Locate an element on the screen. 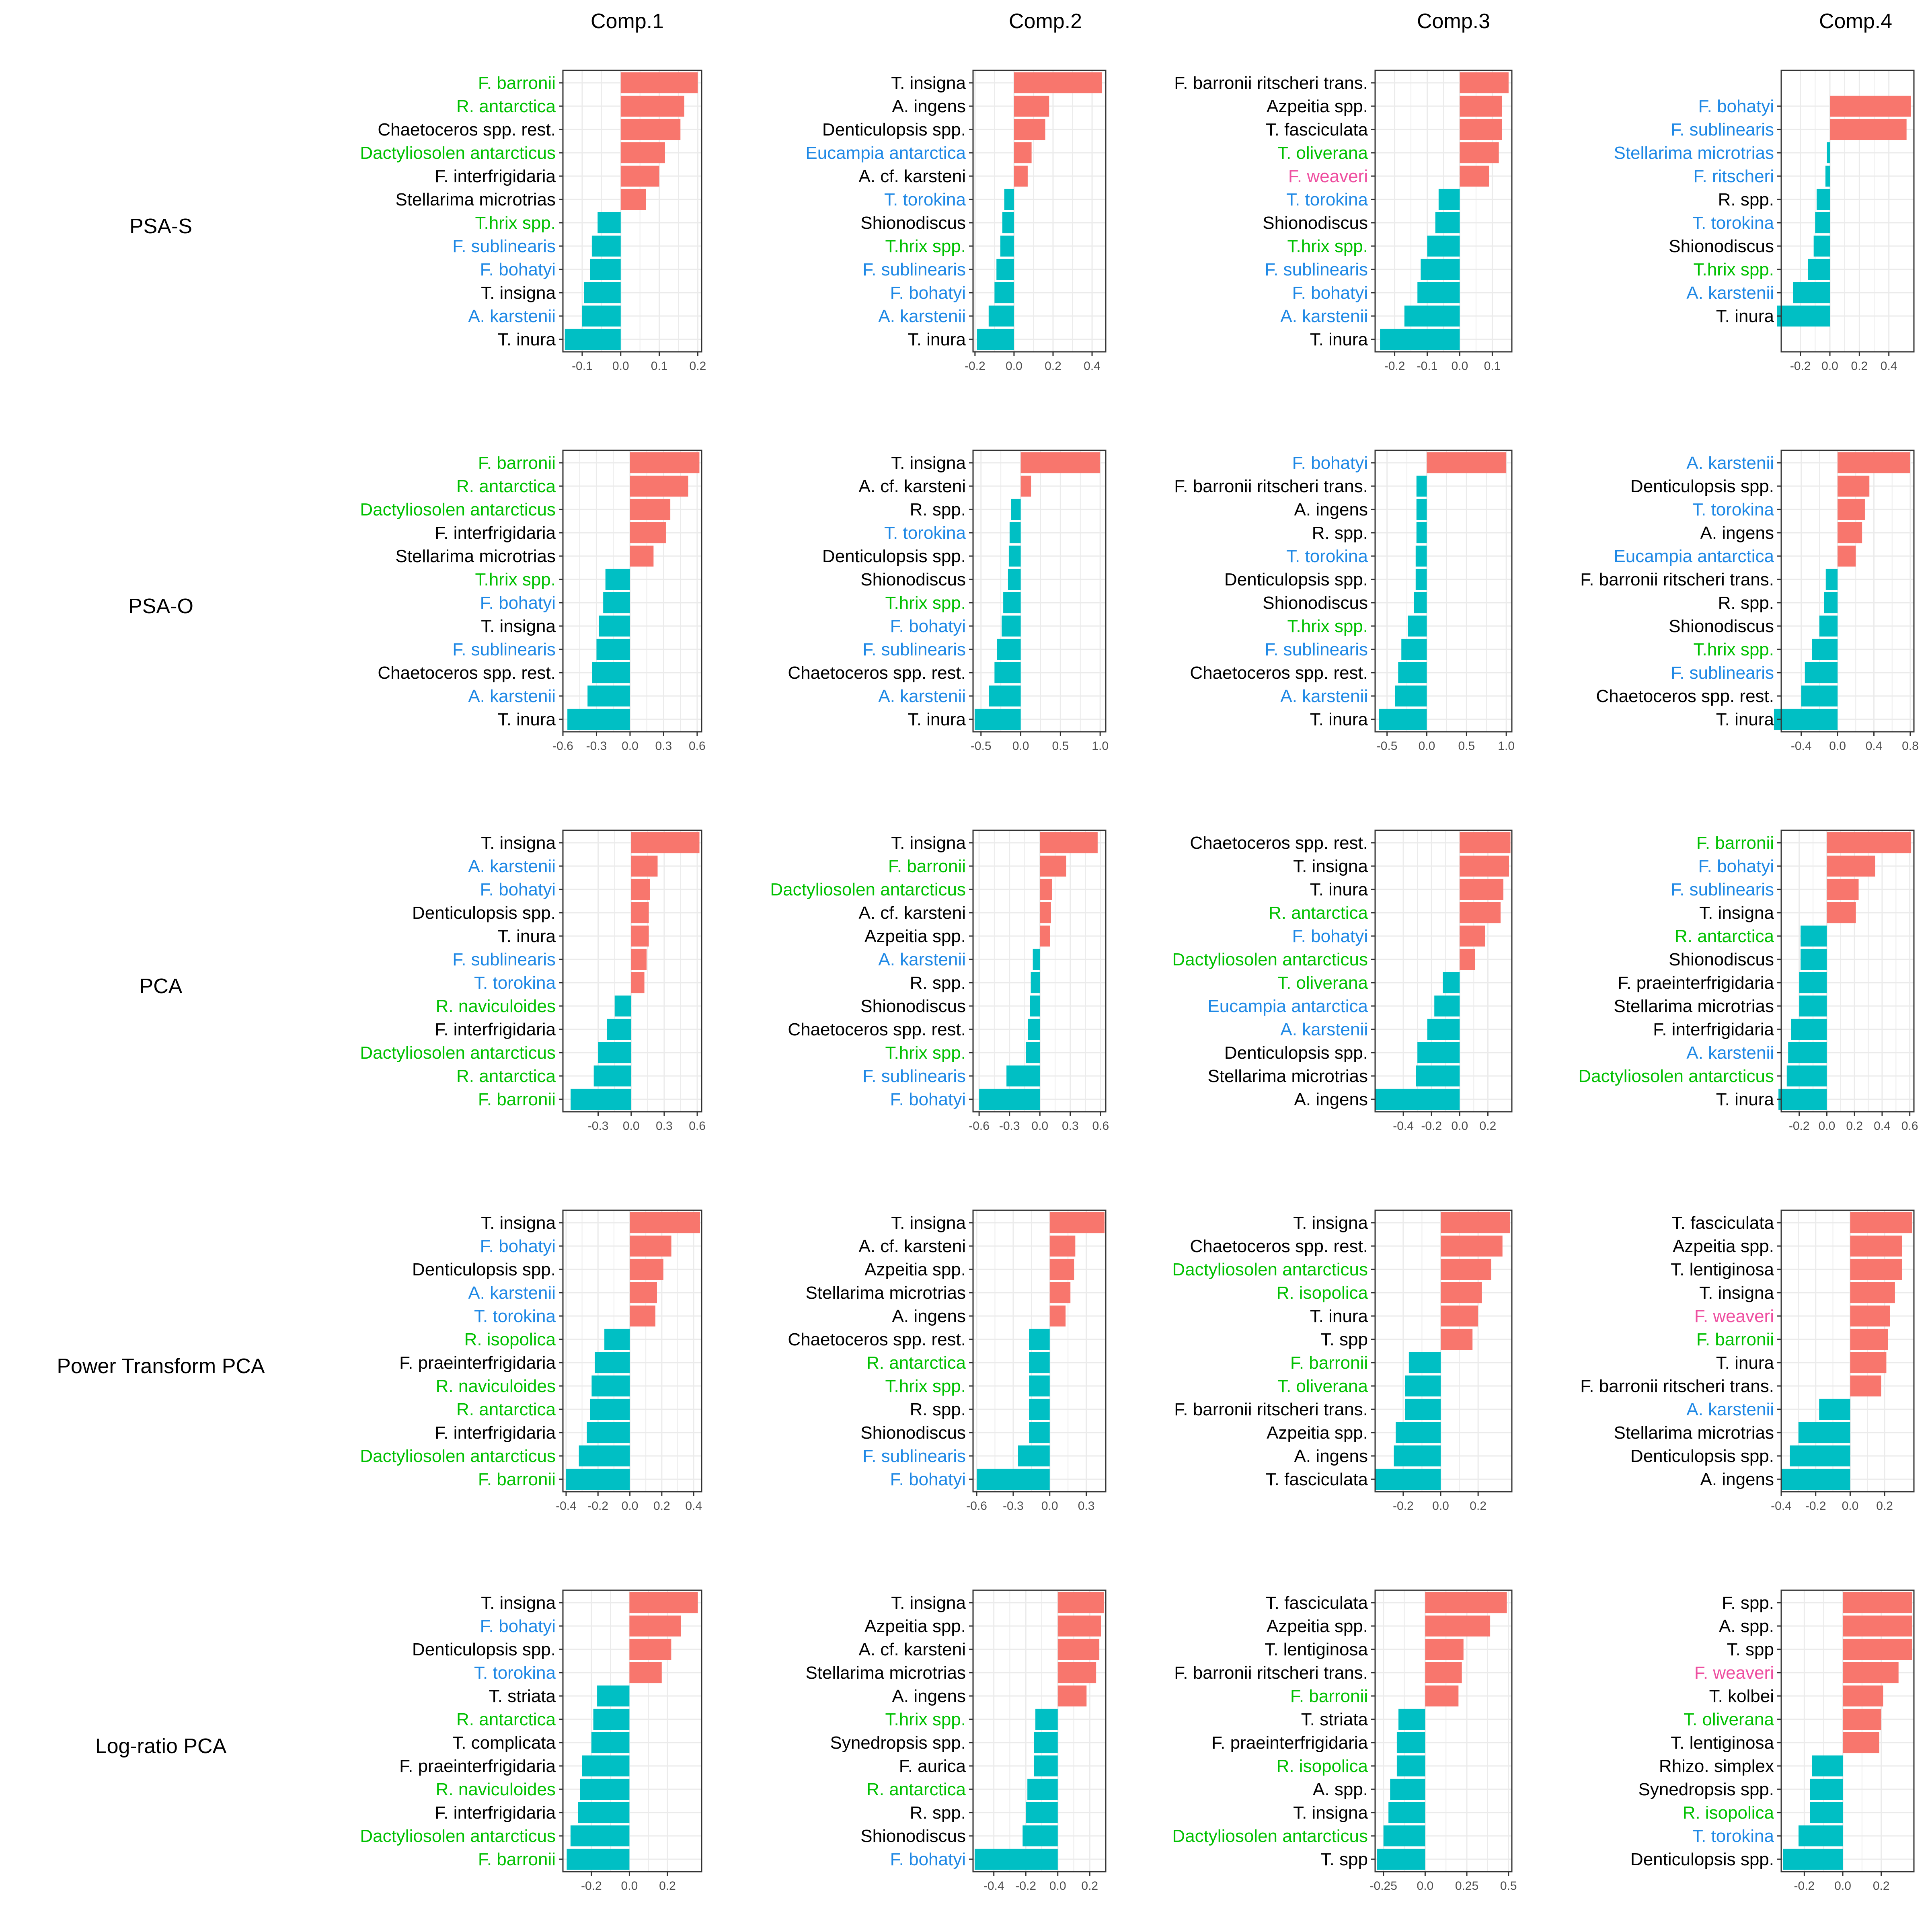 Image resolution: width=1930 pixels, height=1932 pixels. category-label: T. complicata is located at coordinates (504, 1743).